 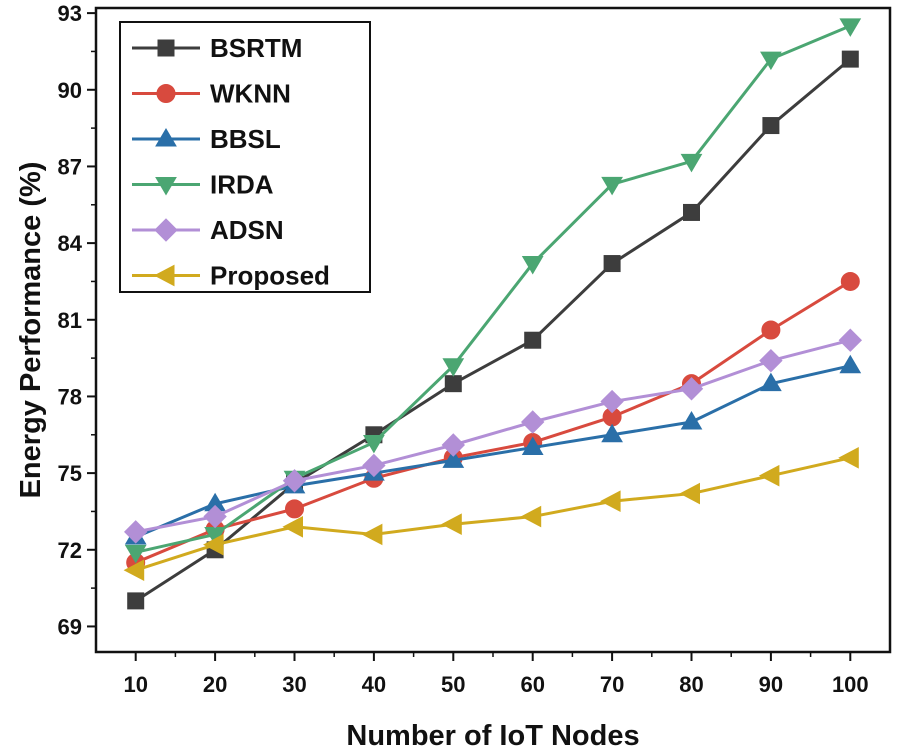 I want to click on legend-entry: BSRTM, so click(x=217, y=48).